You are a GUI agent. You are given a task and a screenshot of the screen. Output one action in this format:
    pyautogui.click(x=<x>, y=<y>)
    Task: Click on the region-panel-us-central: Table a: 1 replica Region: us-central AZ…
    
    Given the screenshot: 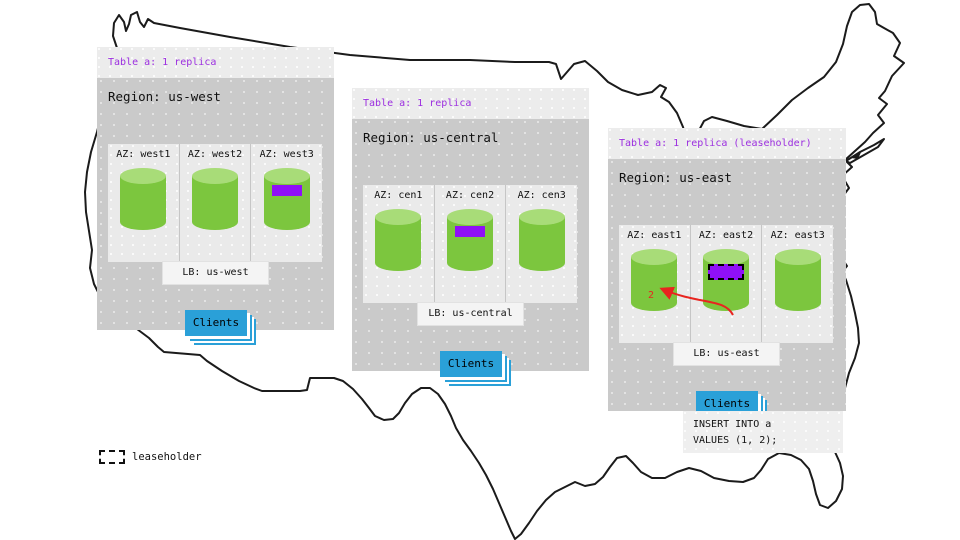 What is the action you would take?
    pyautogui.click(x=470, y=232)
    